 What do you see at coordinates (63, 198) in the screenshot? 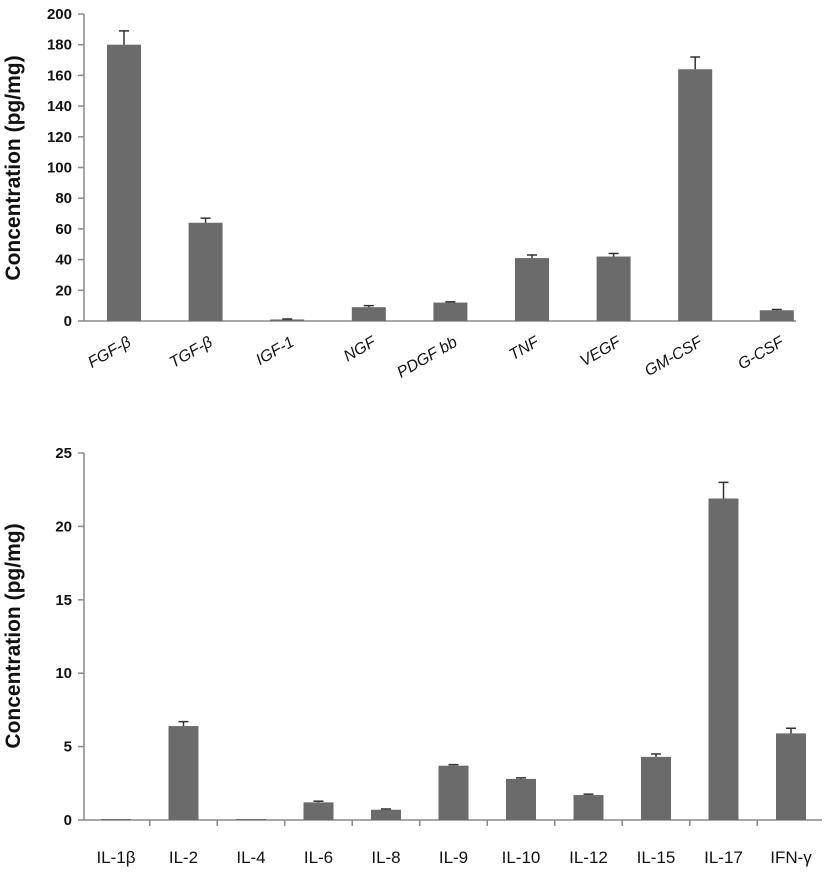
I see `y-tick-label: 80` at bounding box center [63, 198].